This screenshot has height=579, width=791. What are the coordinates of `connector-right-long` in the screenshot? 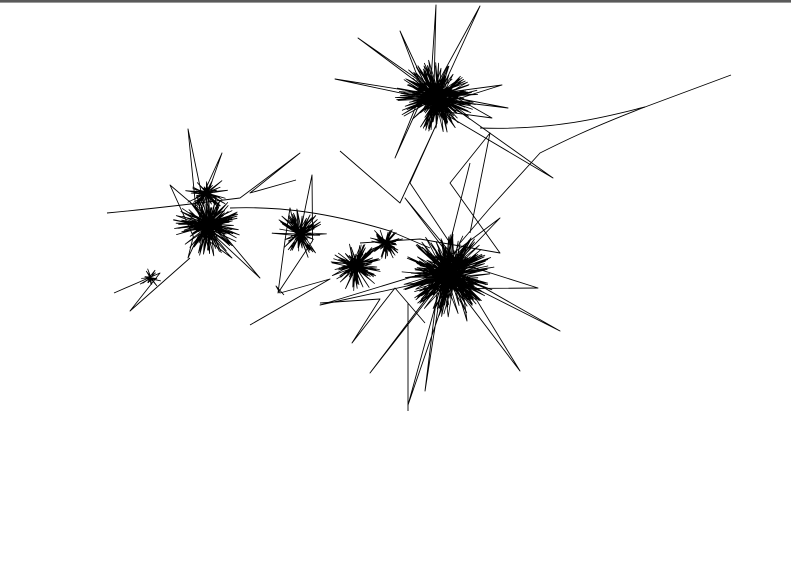 It's located at (605, 101).